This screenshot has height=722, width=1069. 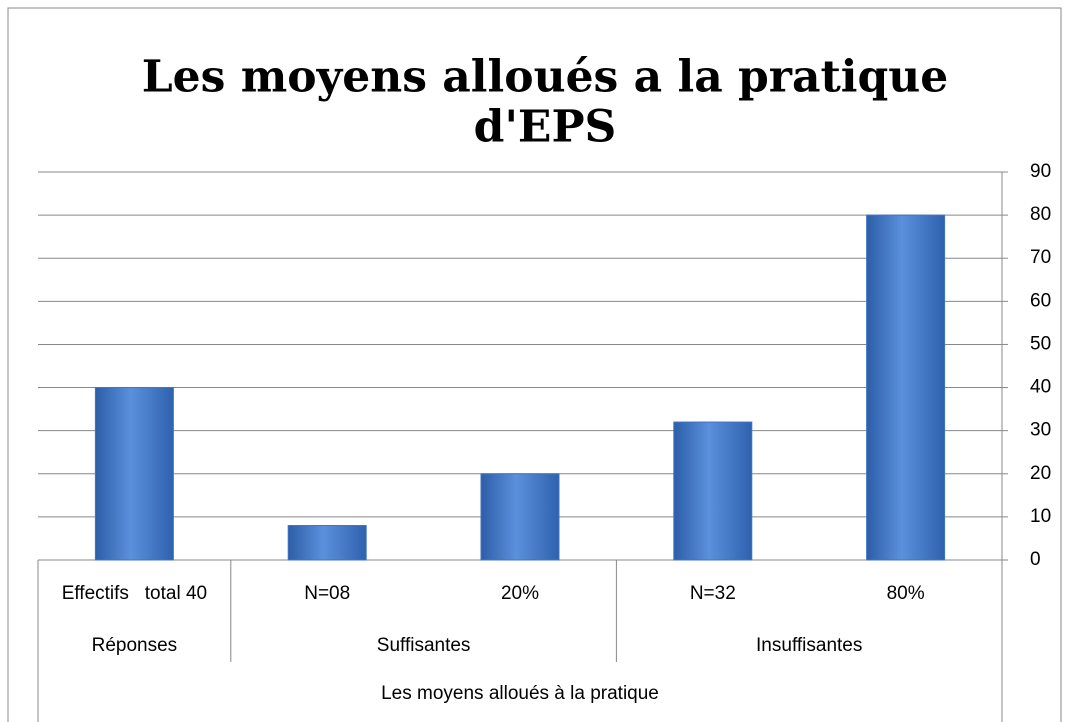 I want to click on x-tick-label: N=08, so click(x=327, y=593).